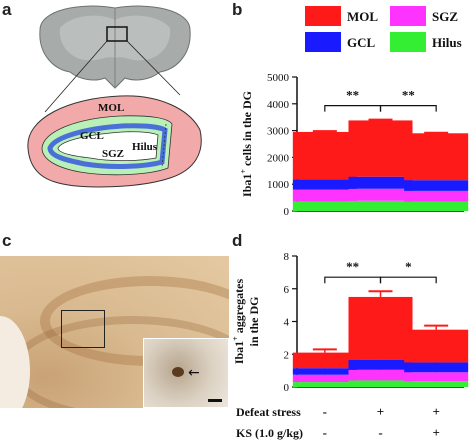 The image size is (473, 444). Describe the element at coordinates (237, 9) in the screenshot. I see `panel-letter-b: b` at that location.